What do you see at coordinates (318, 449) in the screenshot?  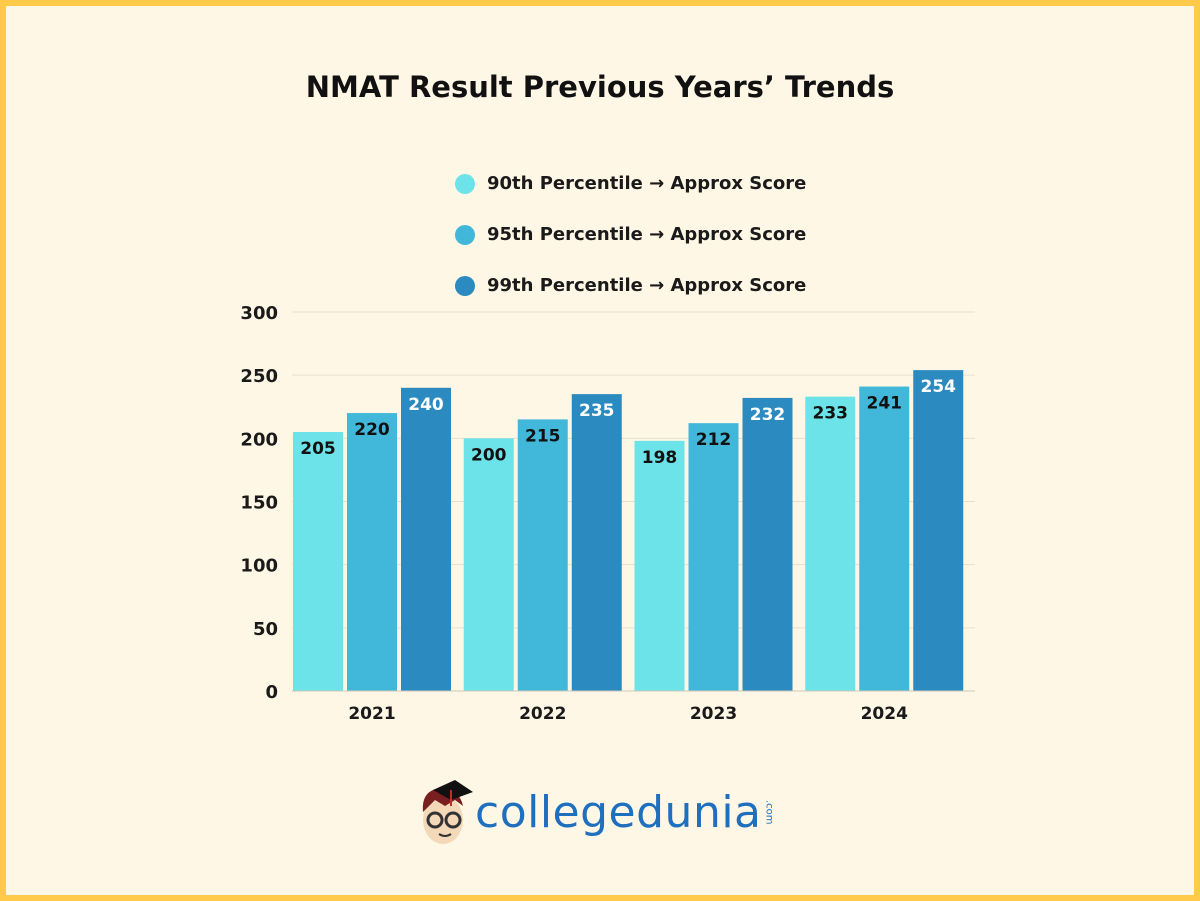 I see `data-label: 205` at bounding box center [318, 449].